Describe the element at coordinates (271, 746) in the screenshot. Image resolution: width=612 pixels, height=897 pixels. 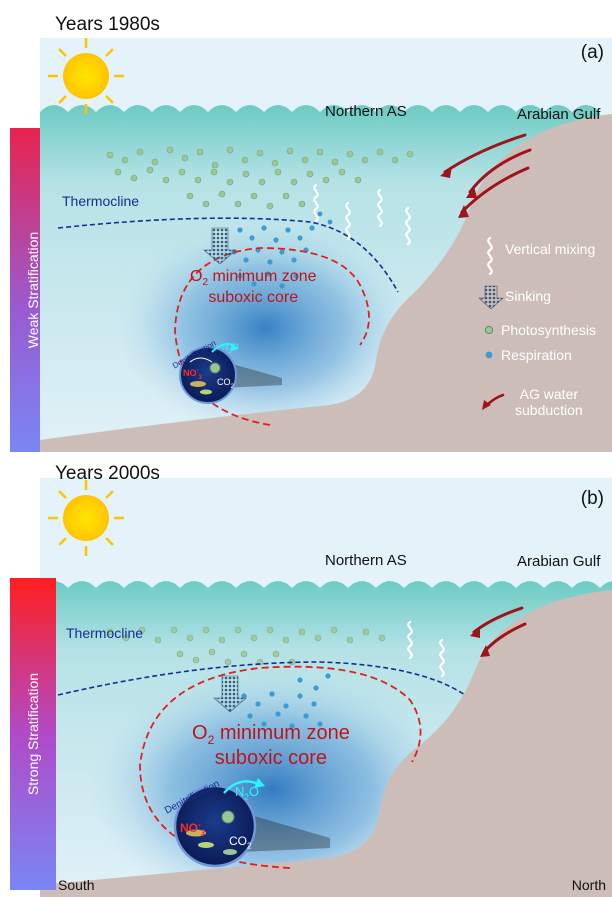
I see `omz-label-b: O2 minimum zone suboxic core` at that location.